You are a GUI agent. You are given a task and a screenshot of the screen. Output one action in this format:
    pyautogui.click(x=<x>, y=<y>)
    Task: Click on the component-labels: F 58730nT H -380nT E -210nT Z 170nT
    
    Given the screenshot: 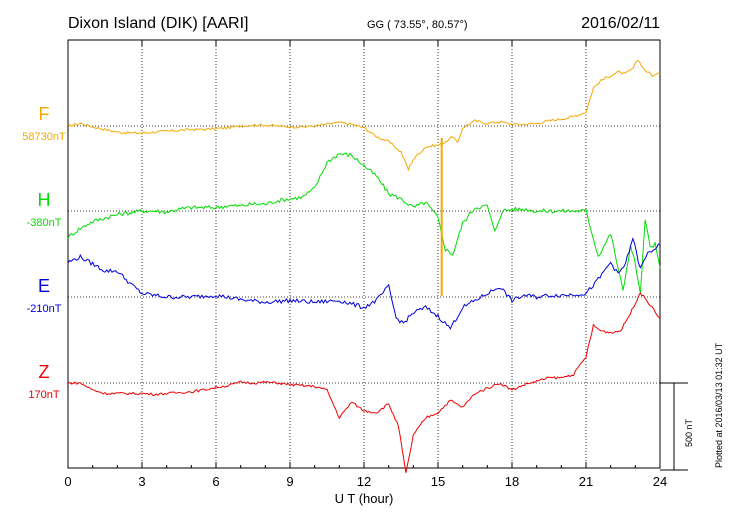 What is the action you would take?
    pyautogui.click(x=44, y=252)
    